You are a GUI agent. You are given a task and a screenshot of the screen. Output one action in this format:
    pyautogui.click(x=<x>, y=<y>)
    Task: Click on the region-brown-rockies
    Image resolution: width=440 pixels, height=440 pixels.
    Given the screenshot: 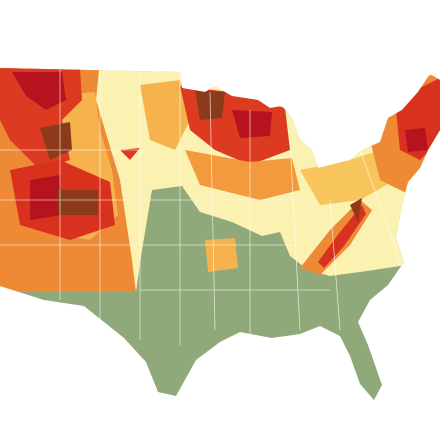 What is the action you would take?
    pyautogui.click(x=78, y=202)
    